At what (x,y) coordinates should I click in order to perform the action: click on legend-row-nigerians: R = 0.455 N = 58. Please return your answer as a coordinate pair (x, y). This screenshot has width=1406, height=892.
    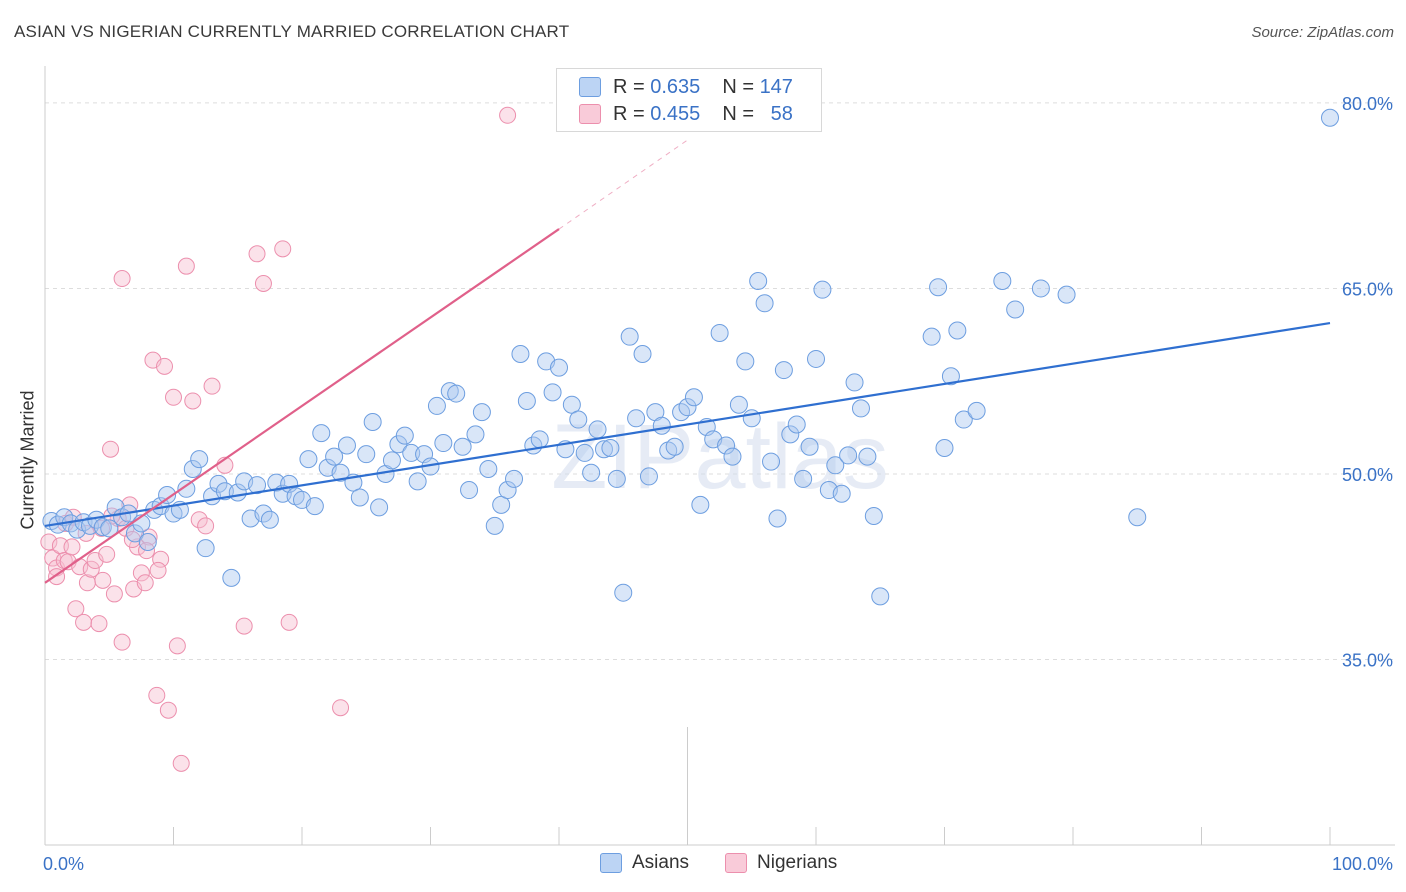
    Looking at the image, I should click on (686, 114).